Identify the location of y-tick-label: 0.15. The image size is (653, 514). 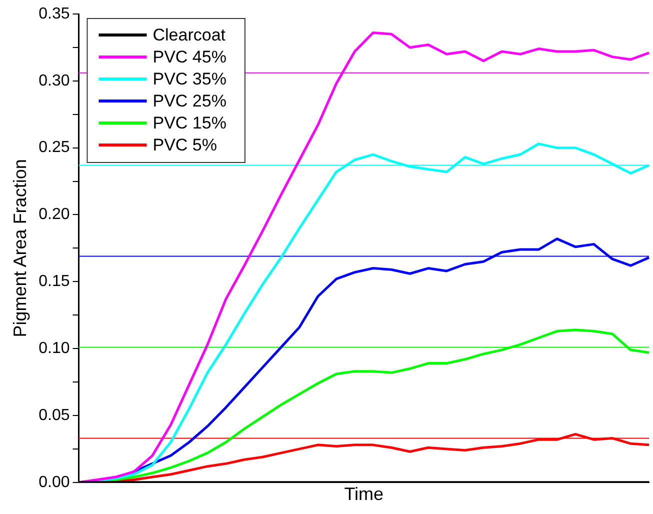
(54, 281).